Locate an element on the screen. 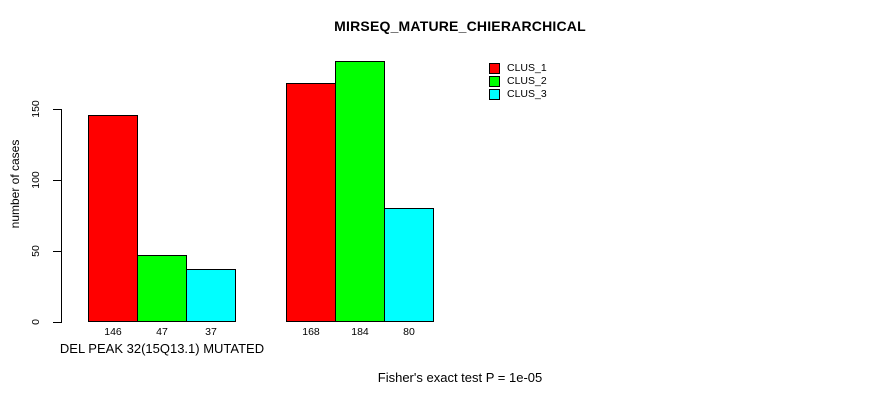 The height and width of the screenshot is (400, 890). bar-clus_2-group2 is located at coordinates (360, 191).